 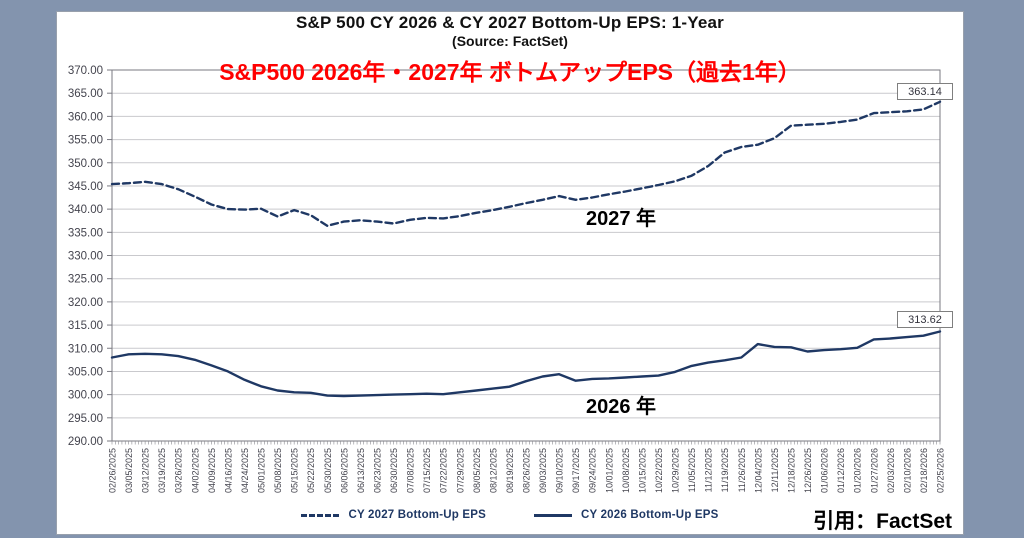 What do you see at coordinates (85, 280) in the screenshot?
I see `y-axis-tick-label: 325.00` at bounding box center [85, 280].